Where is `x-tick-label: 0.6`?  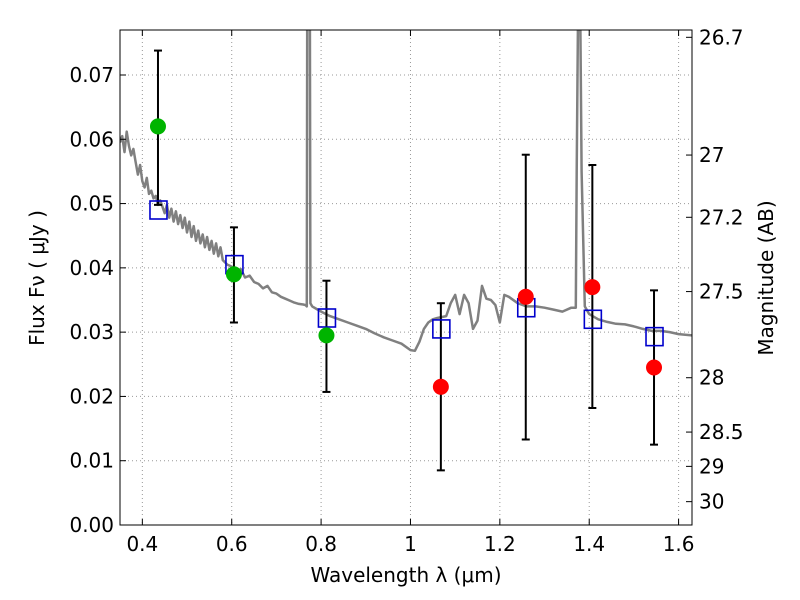
x-tick-label: 0.6 is located at coordinates (232, 544).